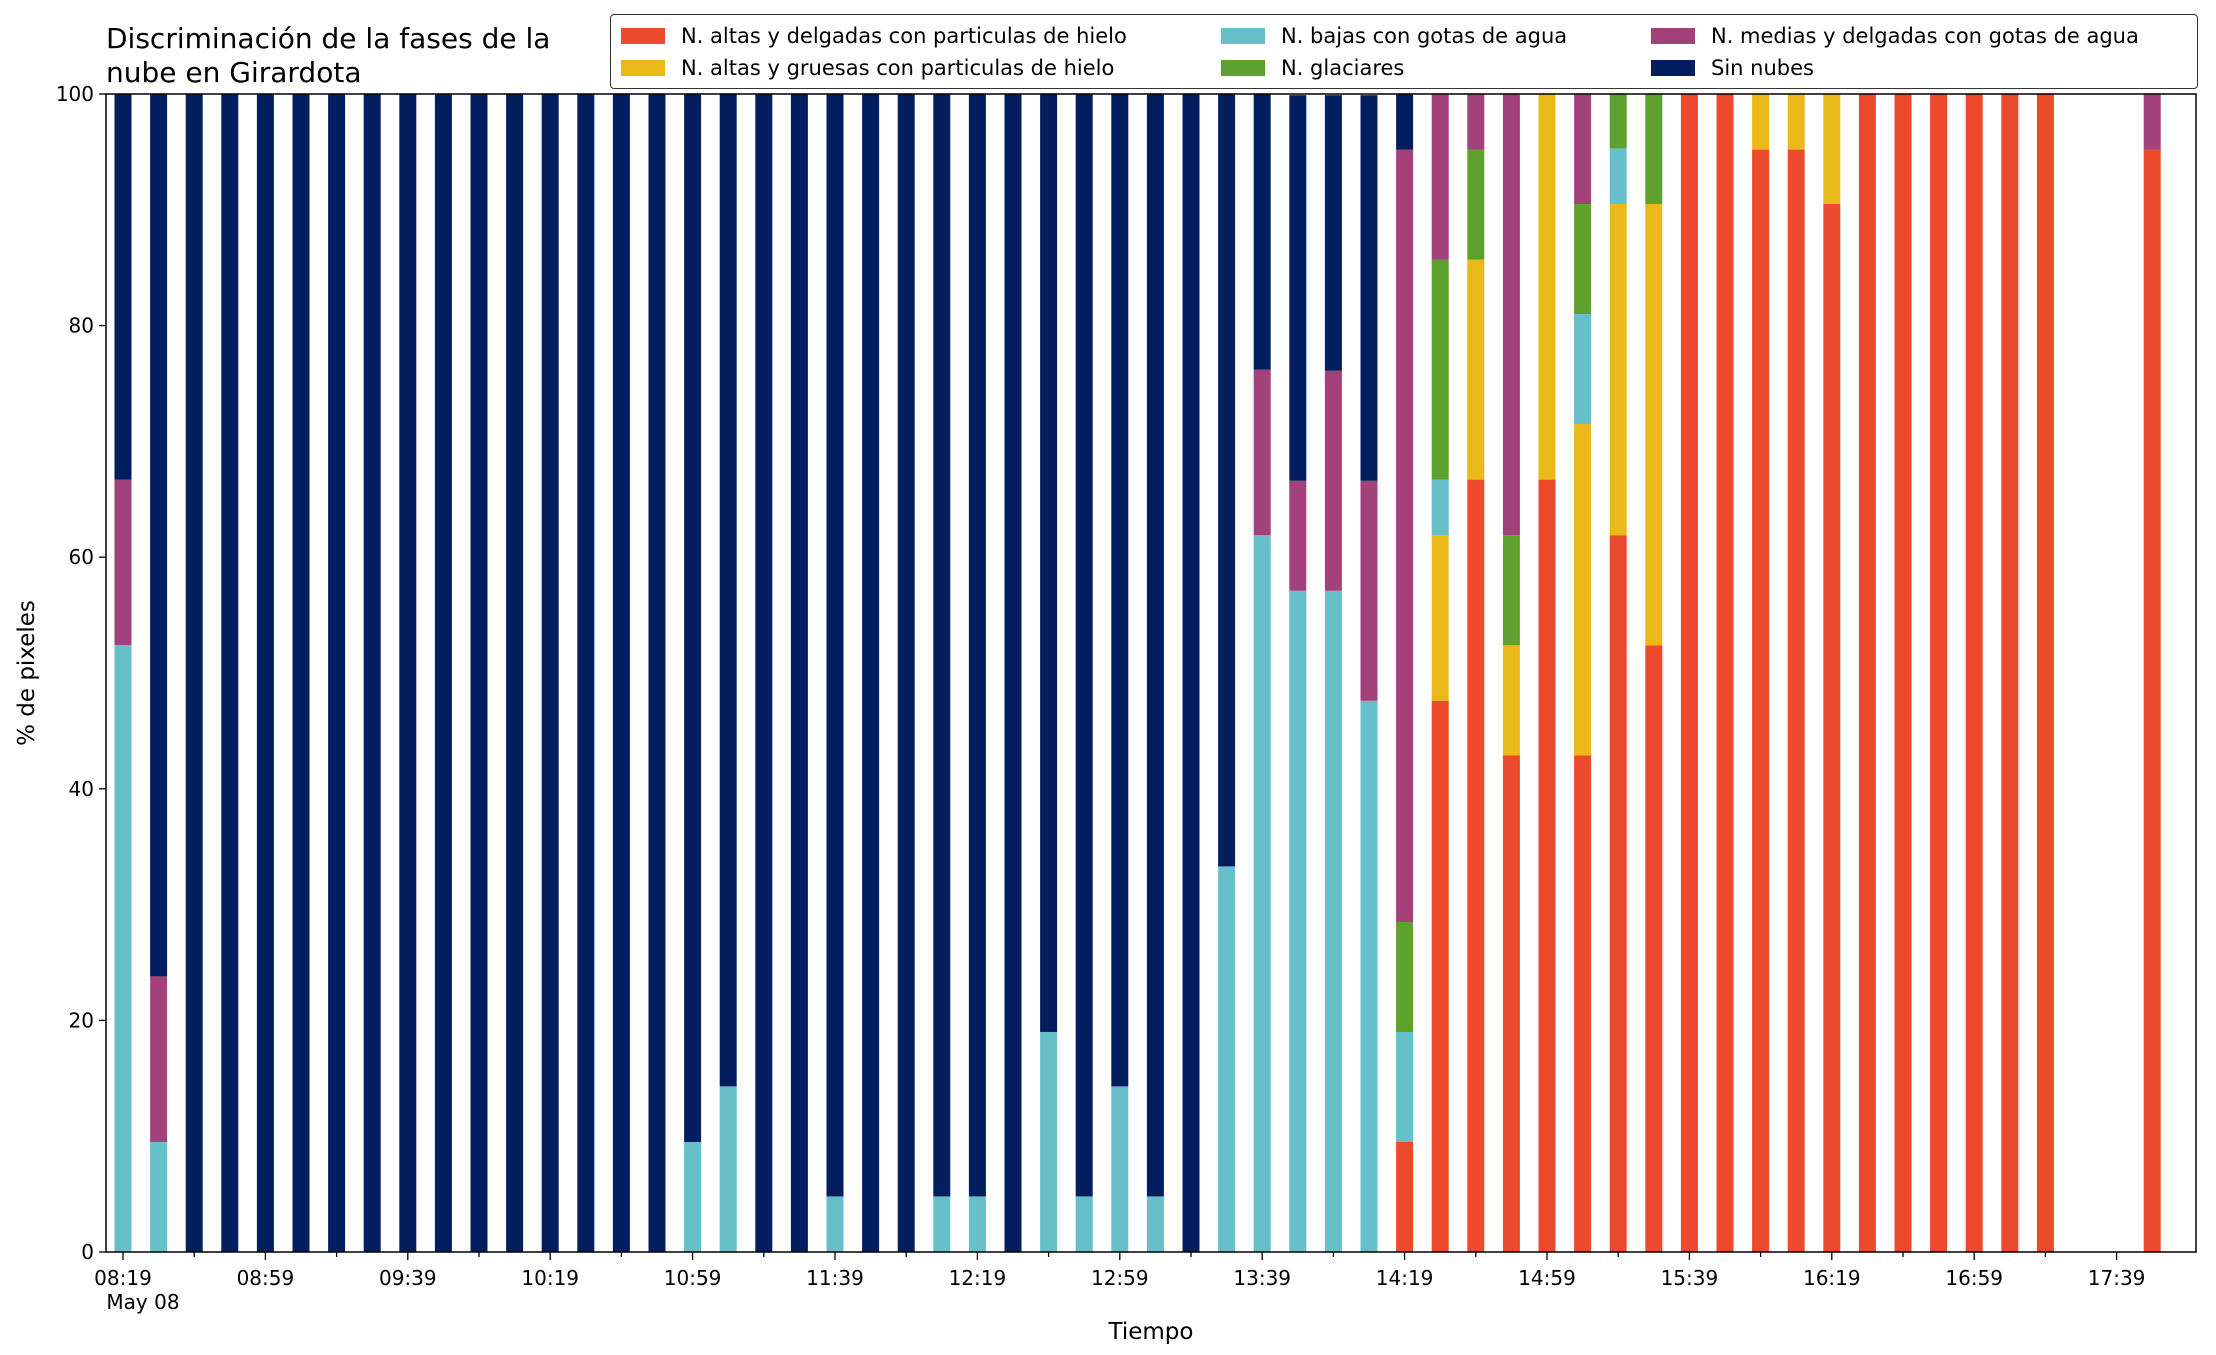  I want to click on x-tick-label: 11:39, so click(835, 1278).